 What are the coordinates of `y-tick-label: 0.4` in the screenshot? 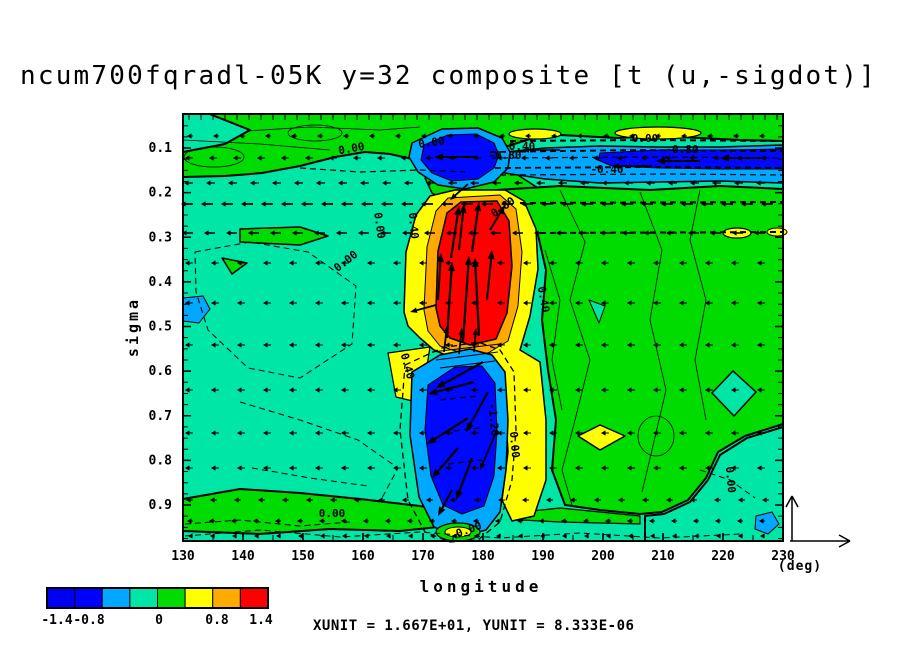 It's located at (161, 282).